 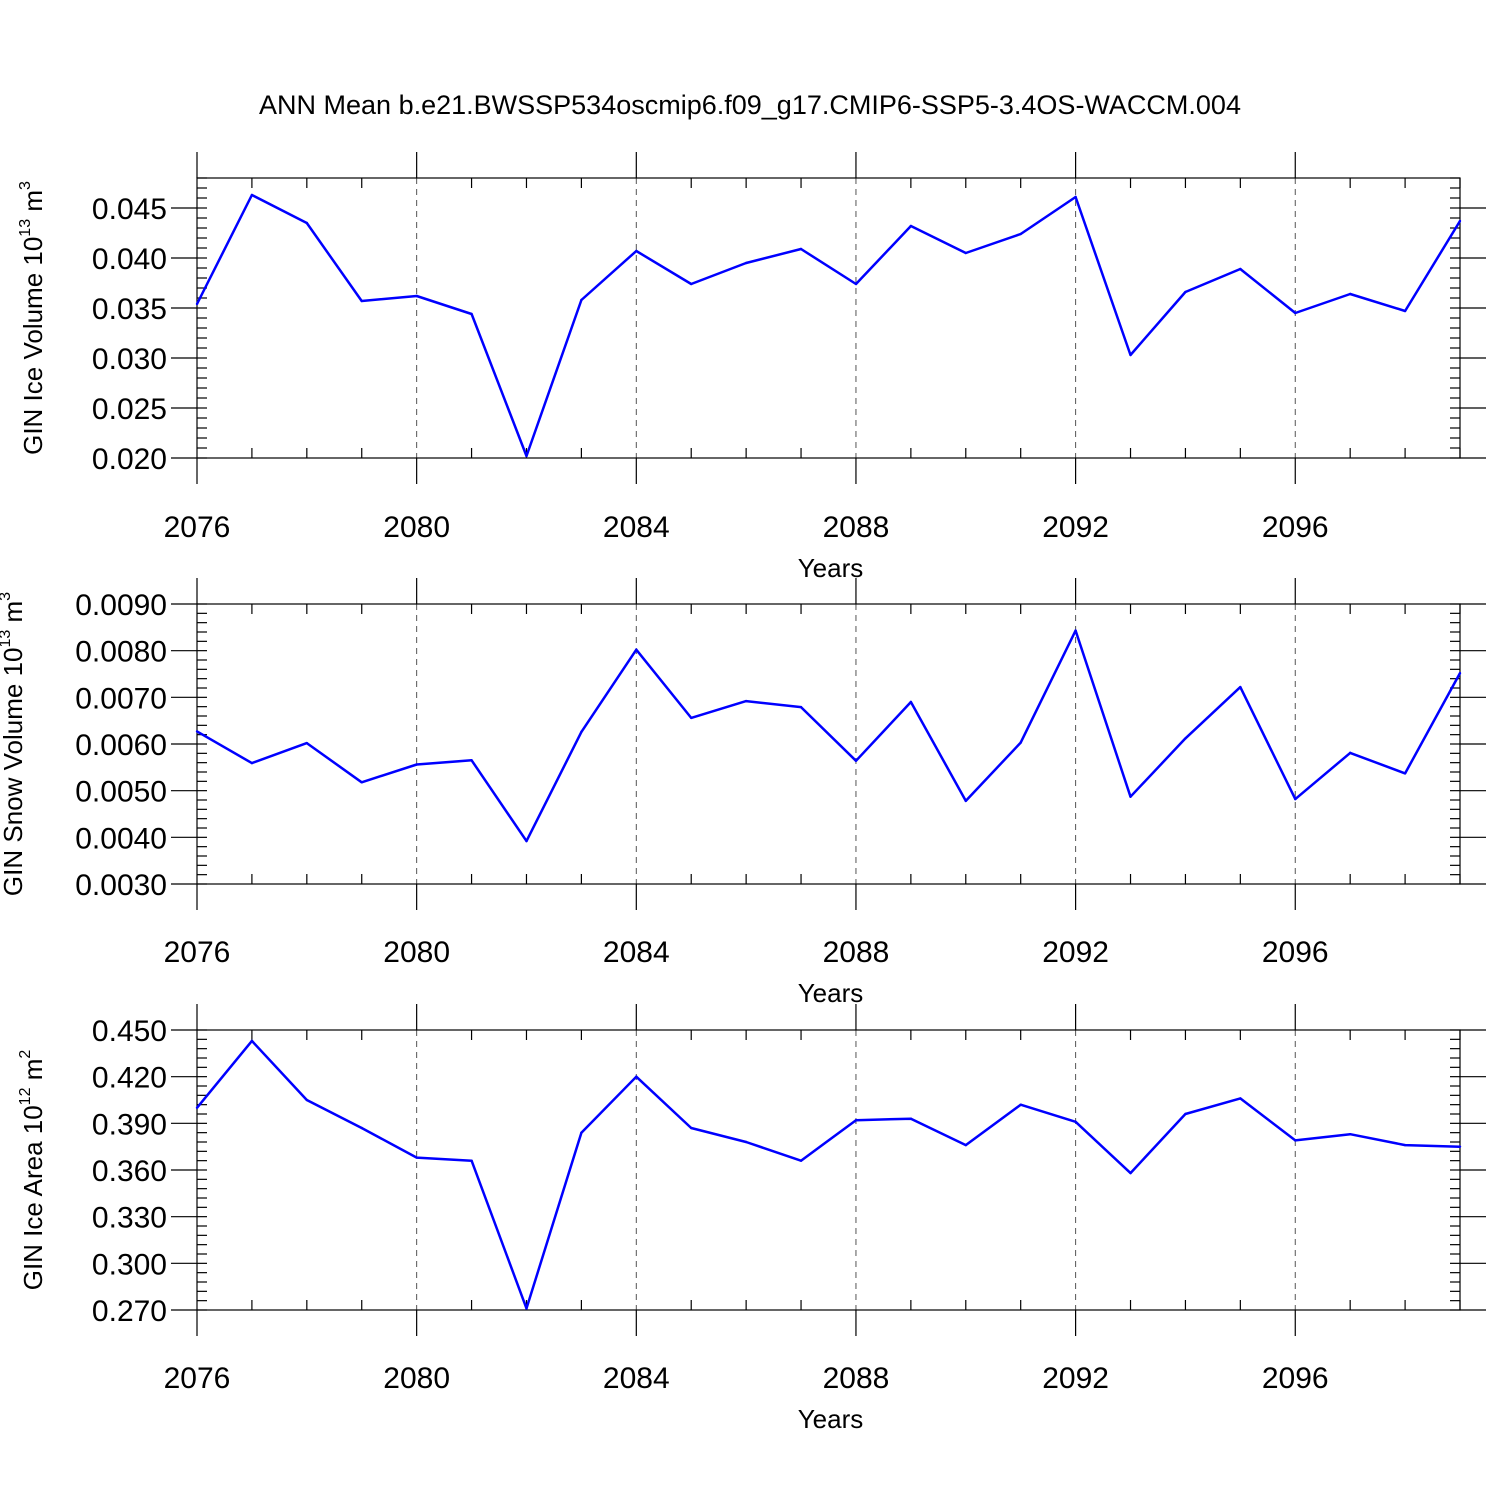 I want to click on y-tick-label: 0.040, so click(x=129, y=259).